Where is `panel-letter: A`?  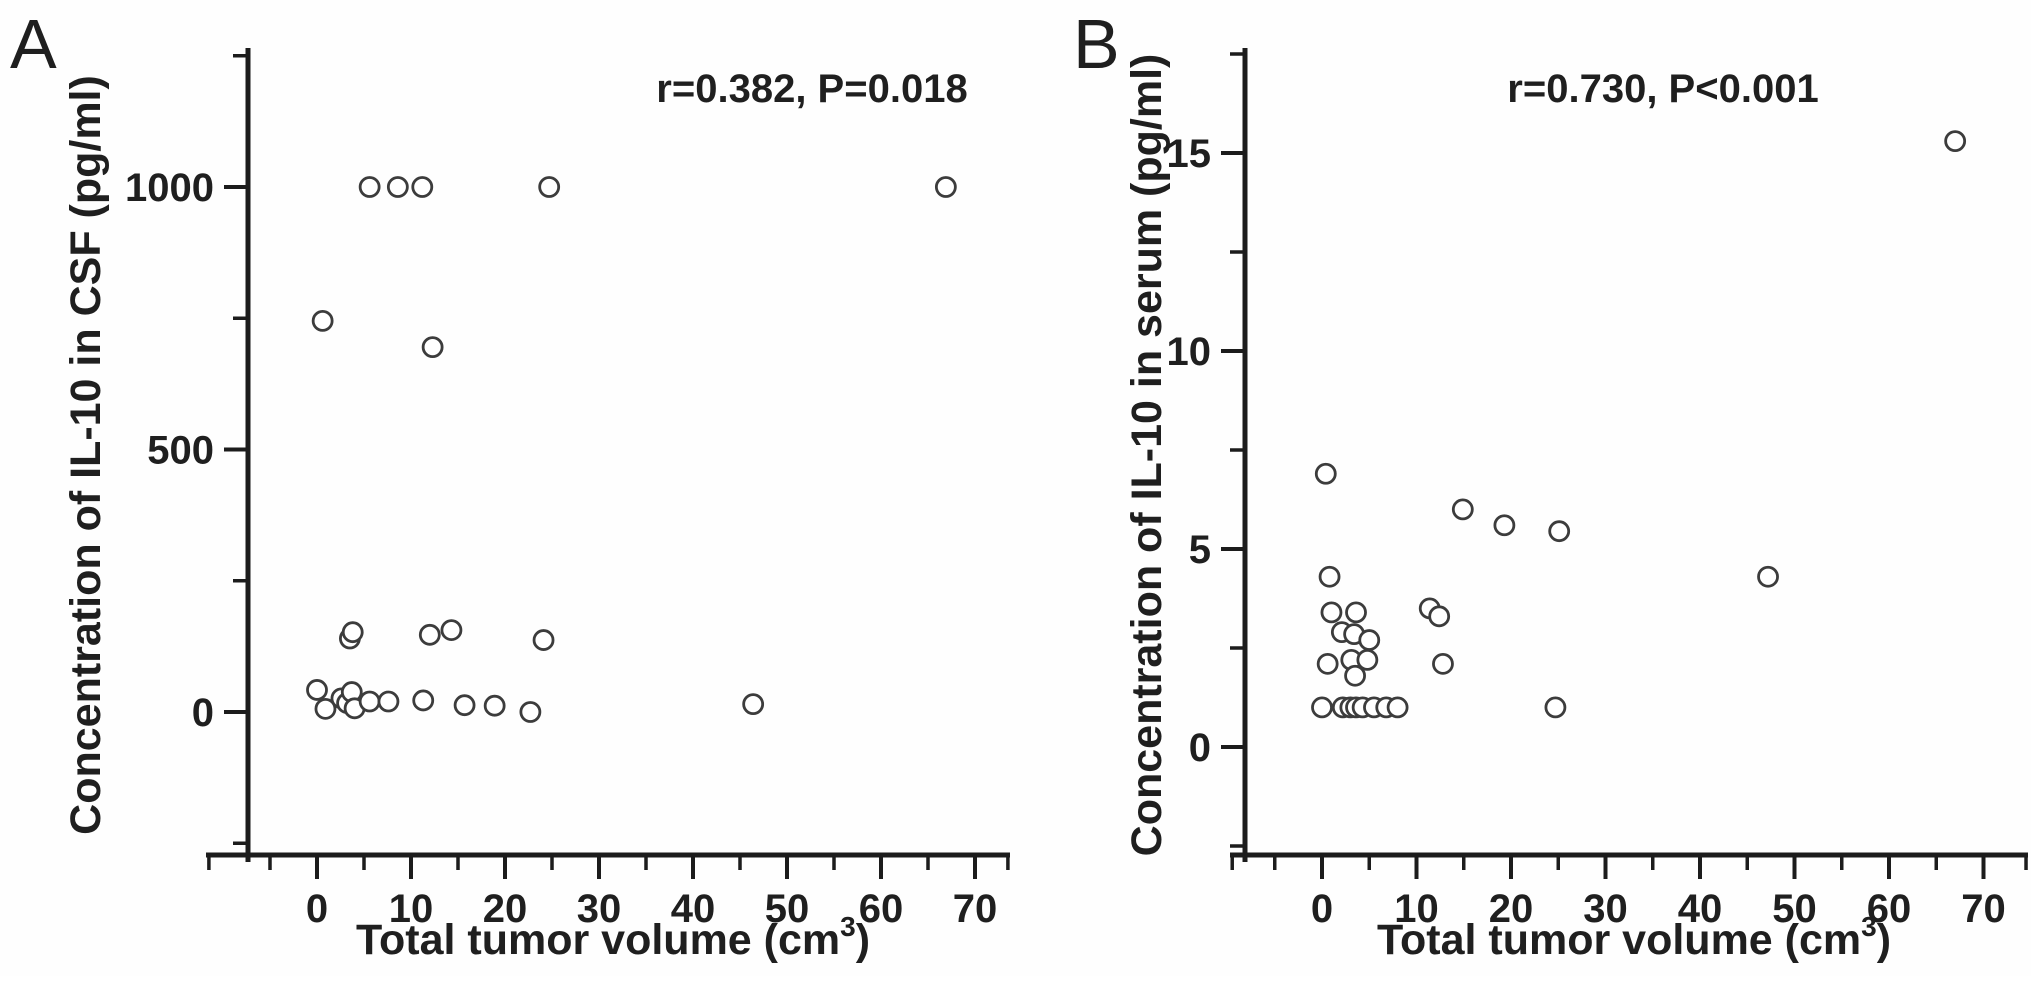
panel-letter: A is located at coordinates (33, 44).